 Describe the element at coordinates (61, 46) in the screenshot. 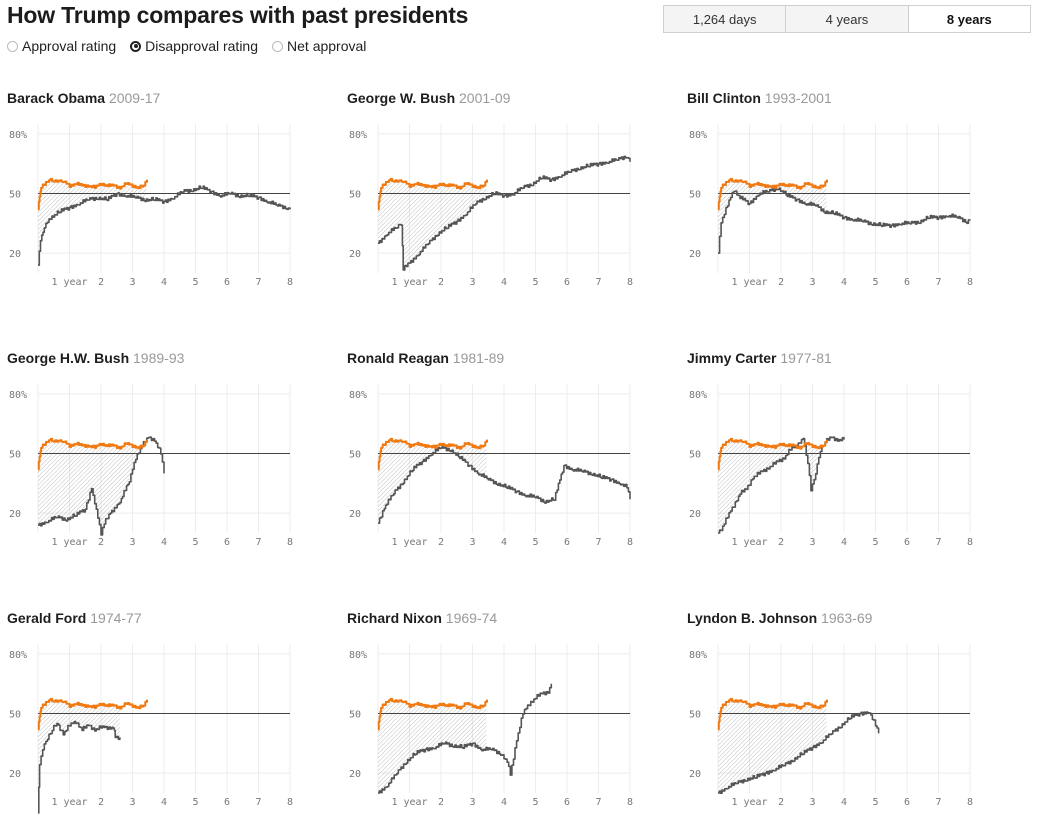

I see `radio-approval-rating: Approval rating` at that location.